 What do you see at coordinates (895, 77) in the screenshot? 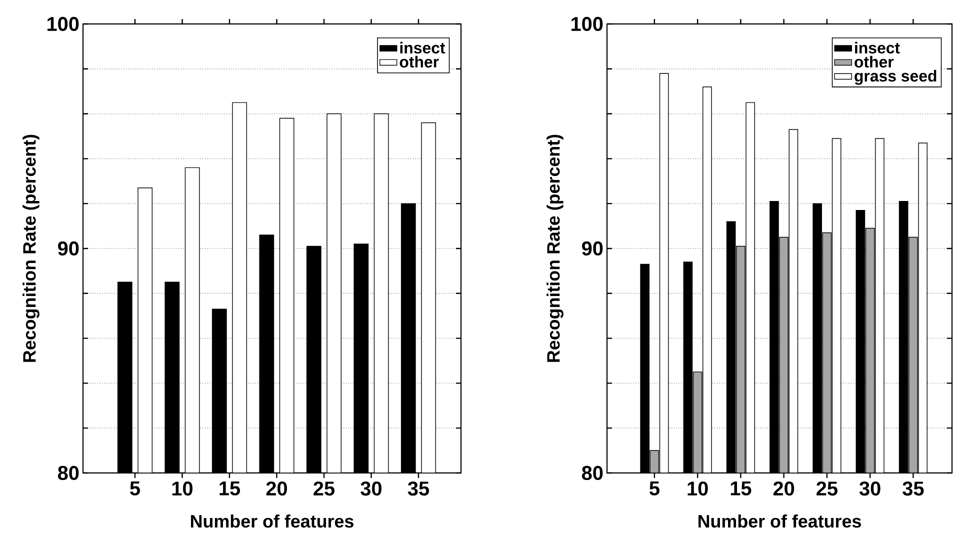
I see `legend-label: grass seed` at bounding box center [895, 77].